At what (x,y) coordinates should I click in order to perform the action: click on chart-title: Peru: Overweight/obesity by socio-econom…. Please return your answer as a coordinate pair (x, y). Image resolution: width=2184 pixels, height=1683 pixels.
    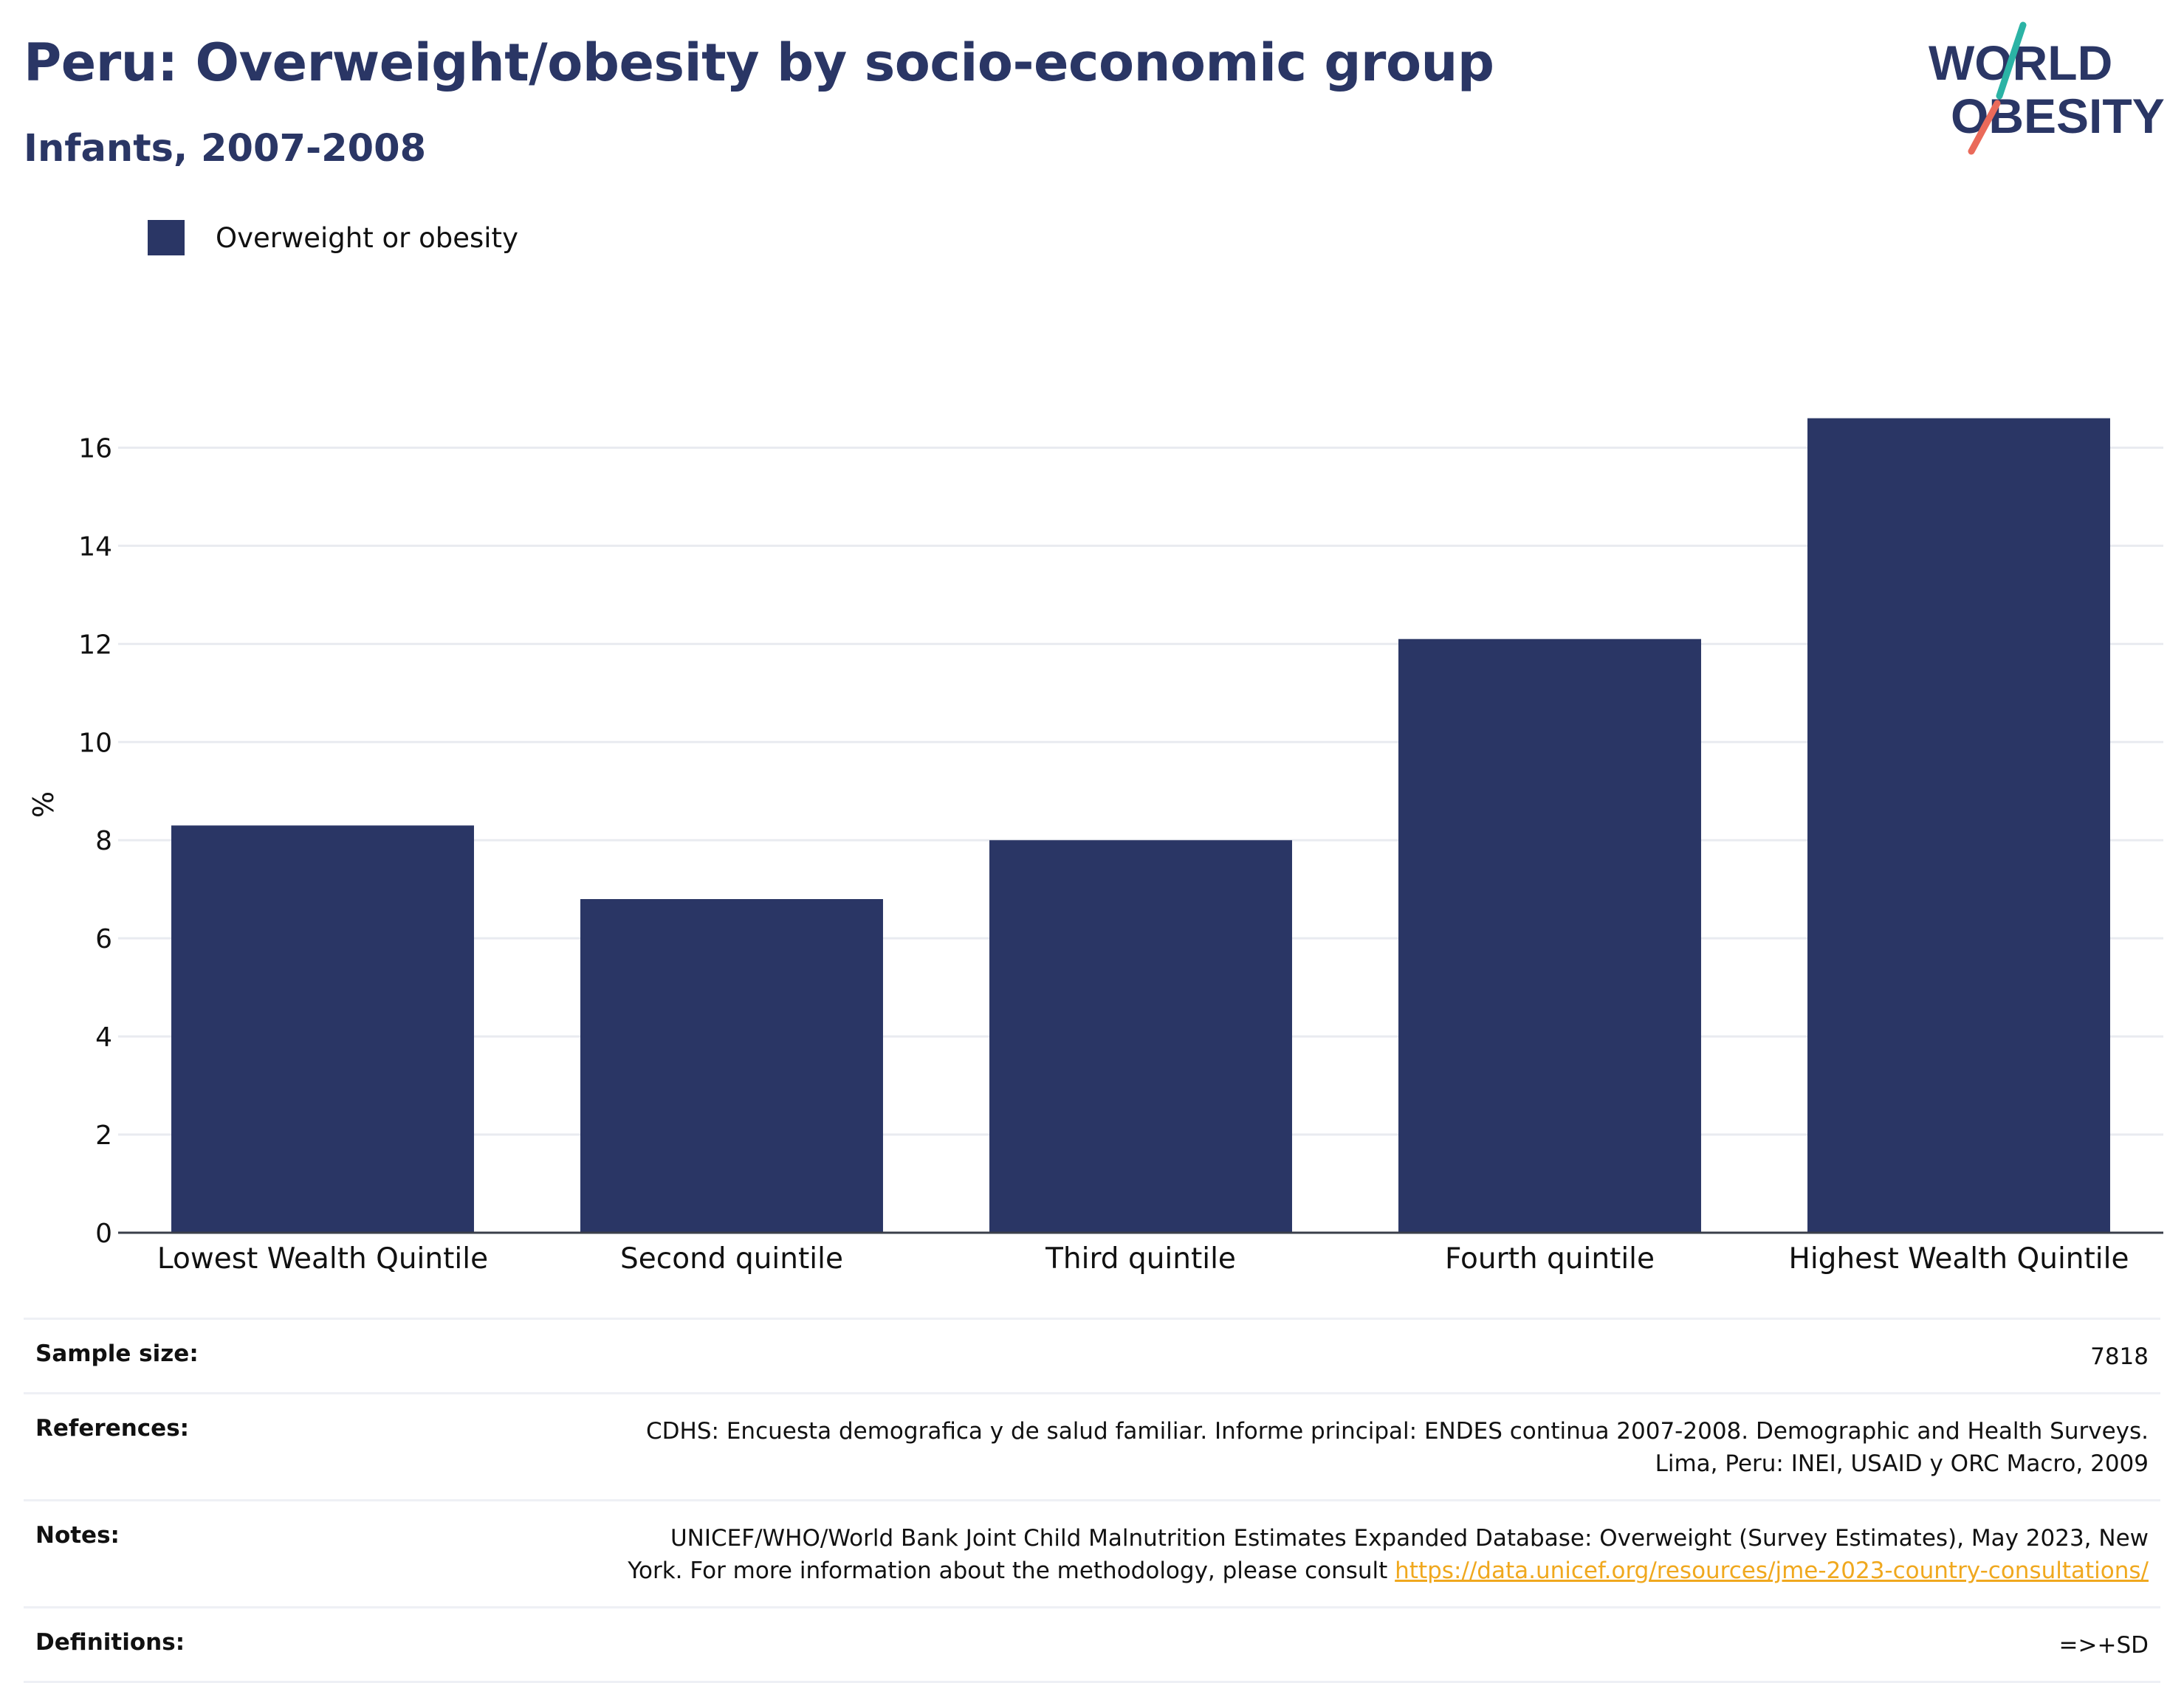
    Looking at the image, I should click on (759, 62).